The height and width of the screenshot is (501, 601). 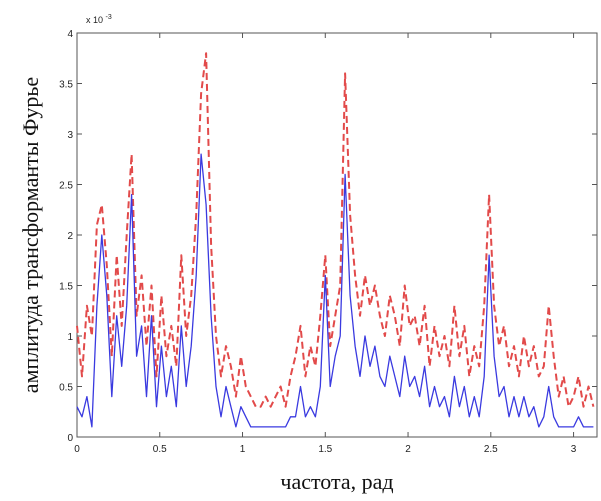 What do you see at coordinates (70, 337) in the screenshot?
I see `y-tick-label: 1` at bounding box center [70, 337].